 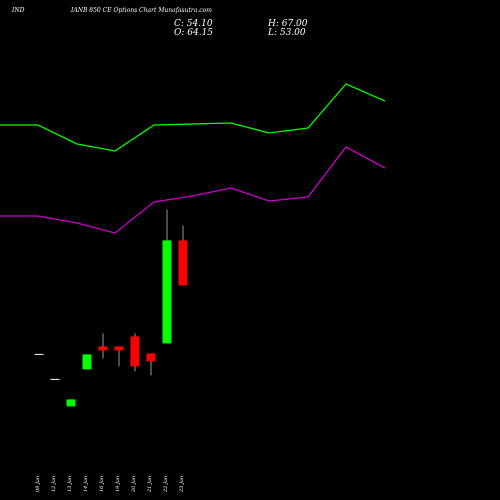 I want to click on x-tick-label: 19 Jan, so click(x=118, y=484).